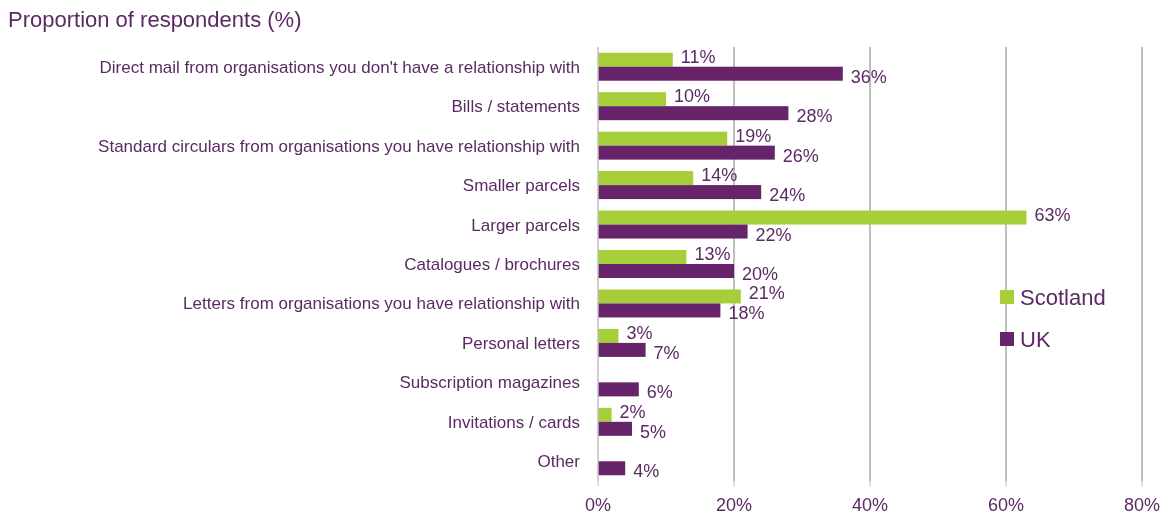 This screenshot has height=520, width=1171. I want to click on y-tick-label: Other, so click(559, 462).